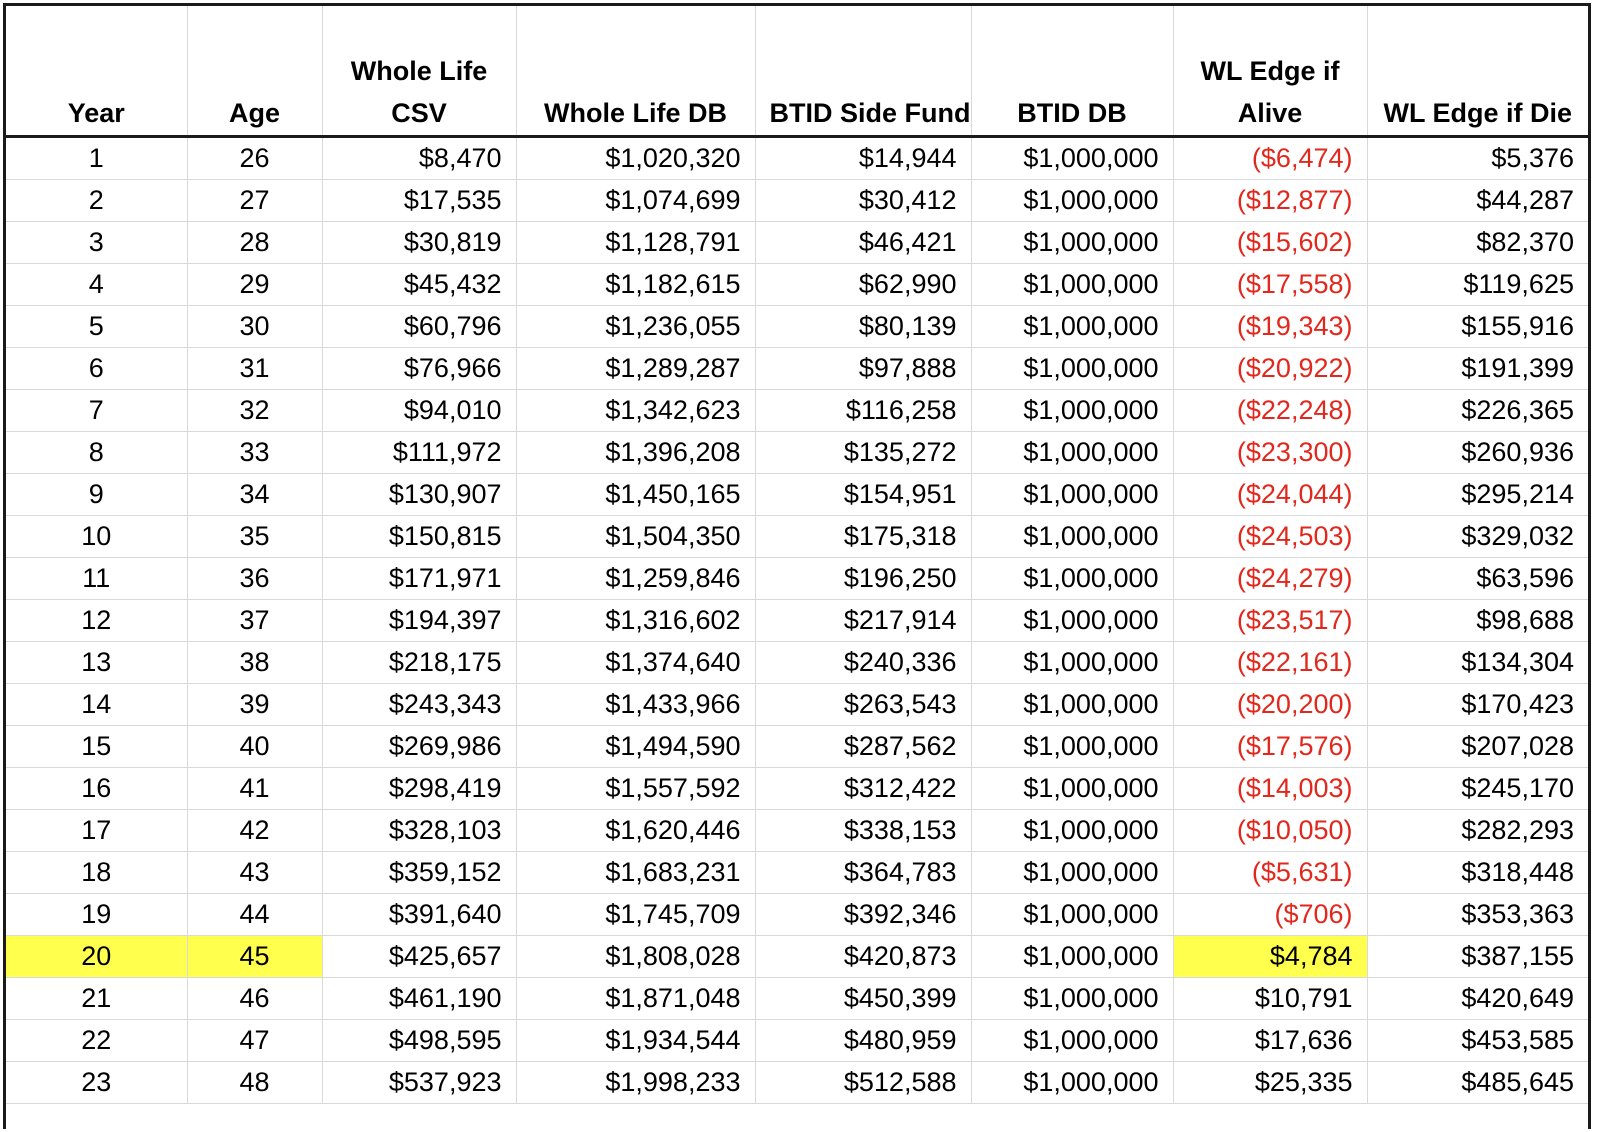 This screenshot has height=1132, width=1600. Describe the element at coordinates (636, 956) in the screenshot. I see `cell-whole-life-db: $1,808,028` at that location.